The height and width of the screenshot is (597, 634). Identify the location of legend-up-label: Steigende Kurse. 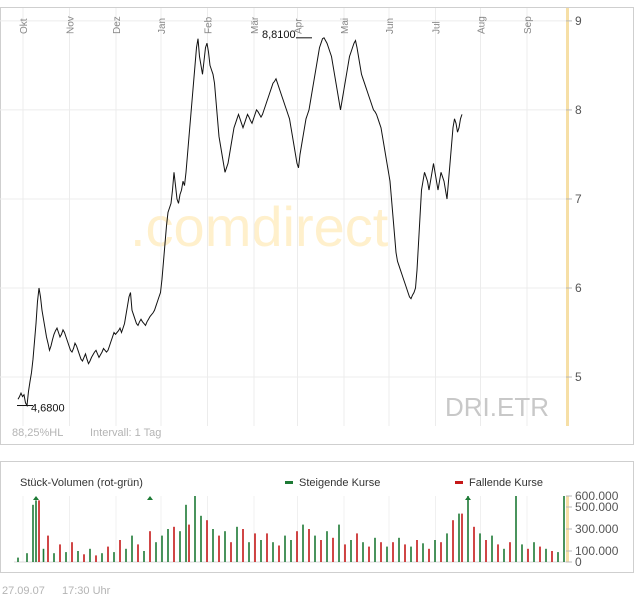
(339, 483).